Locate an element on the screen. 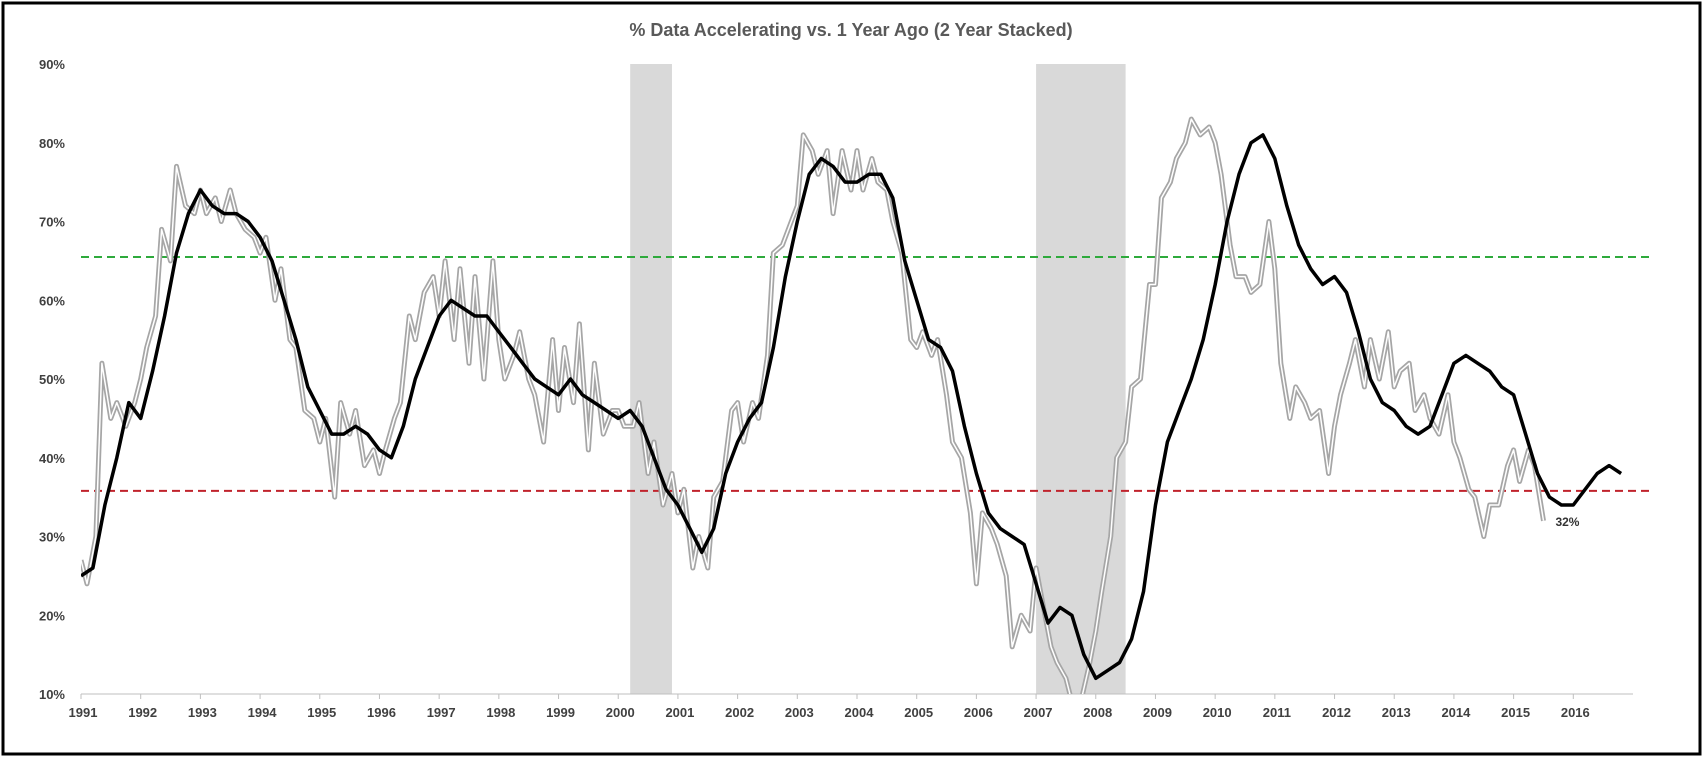 The height and width of the screenshot is (757, 1703). y-tick-label: 20% is located at coordinates (52, 615).